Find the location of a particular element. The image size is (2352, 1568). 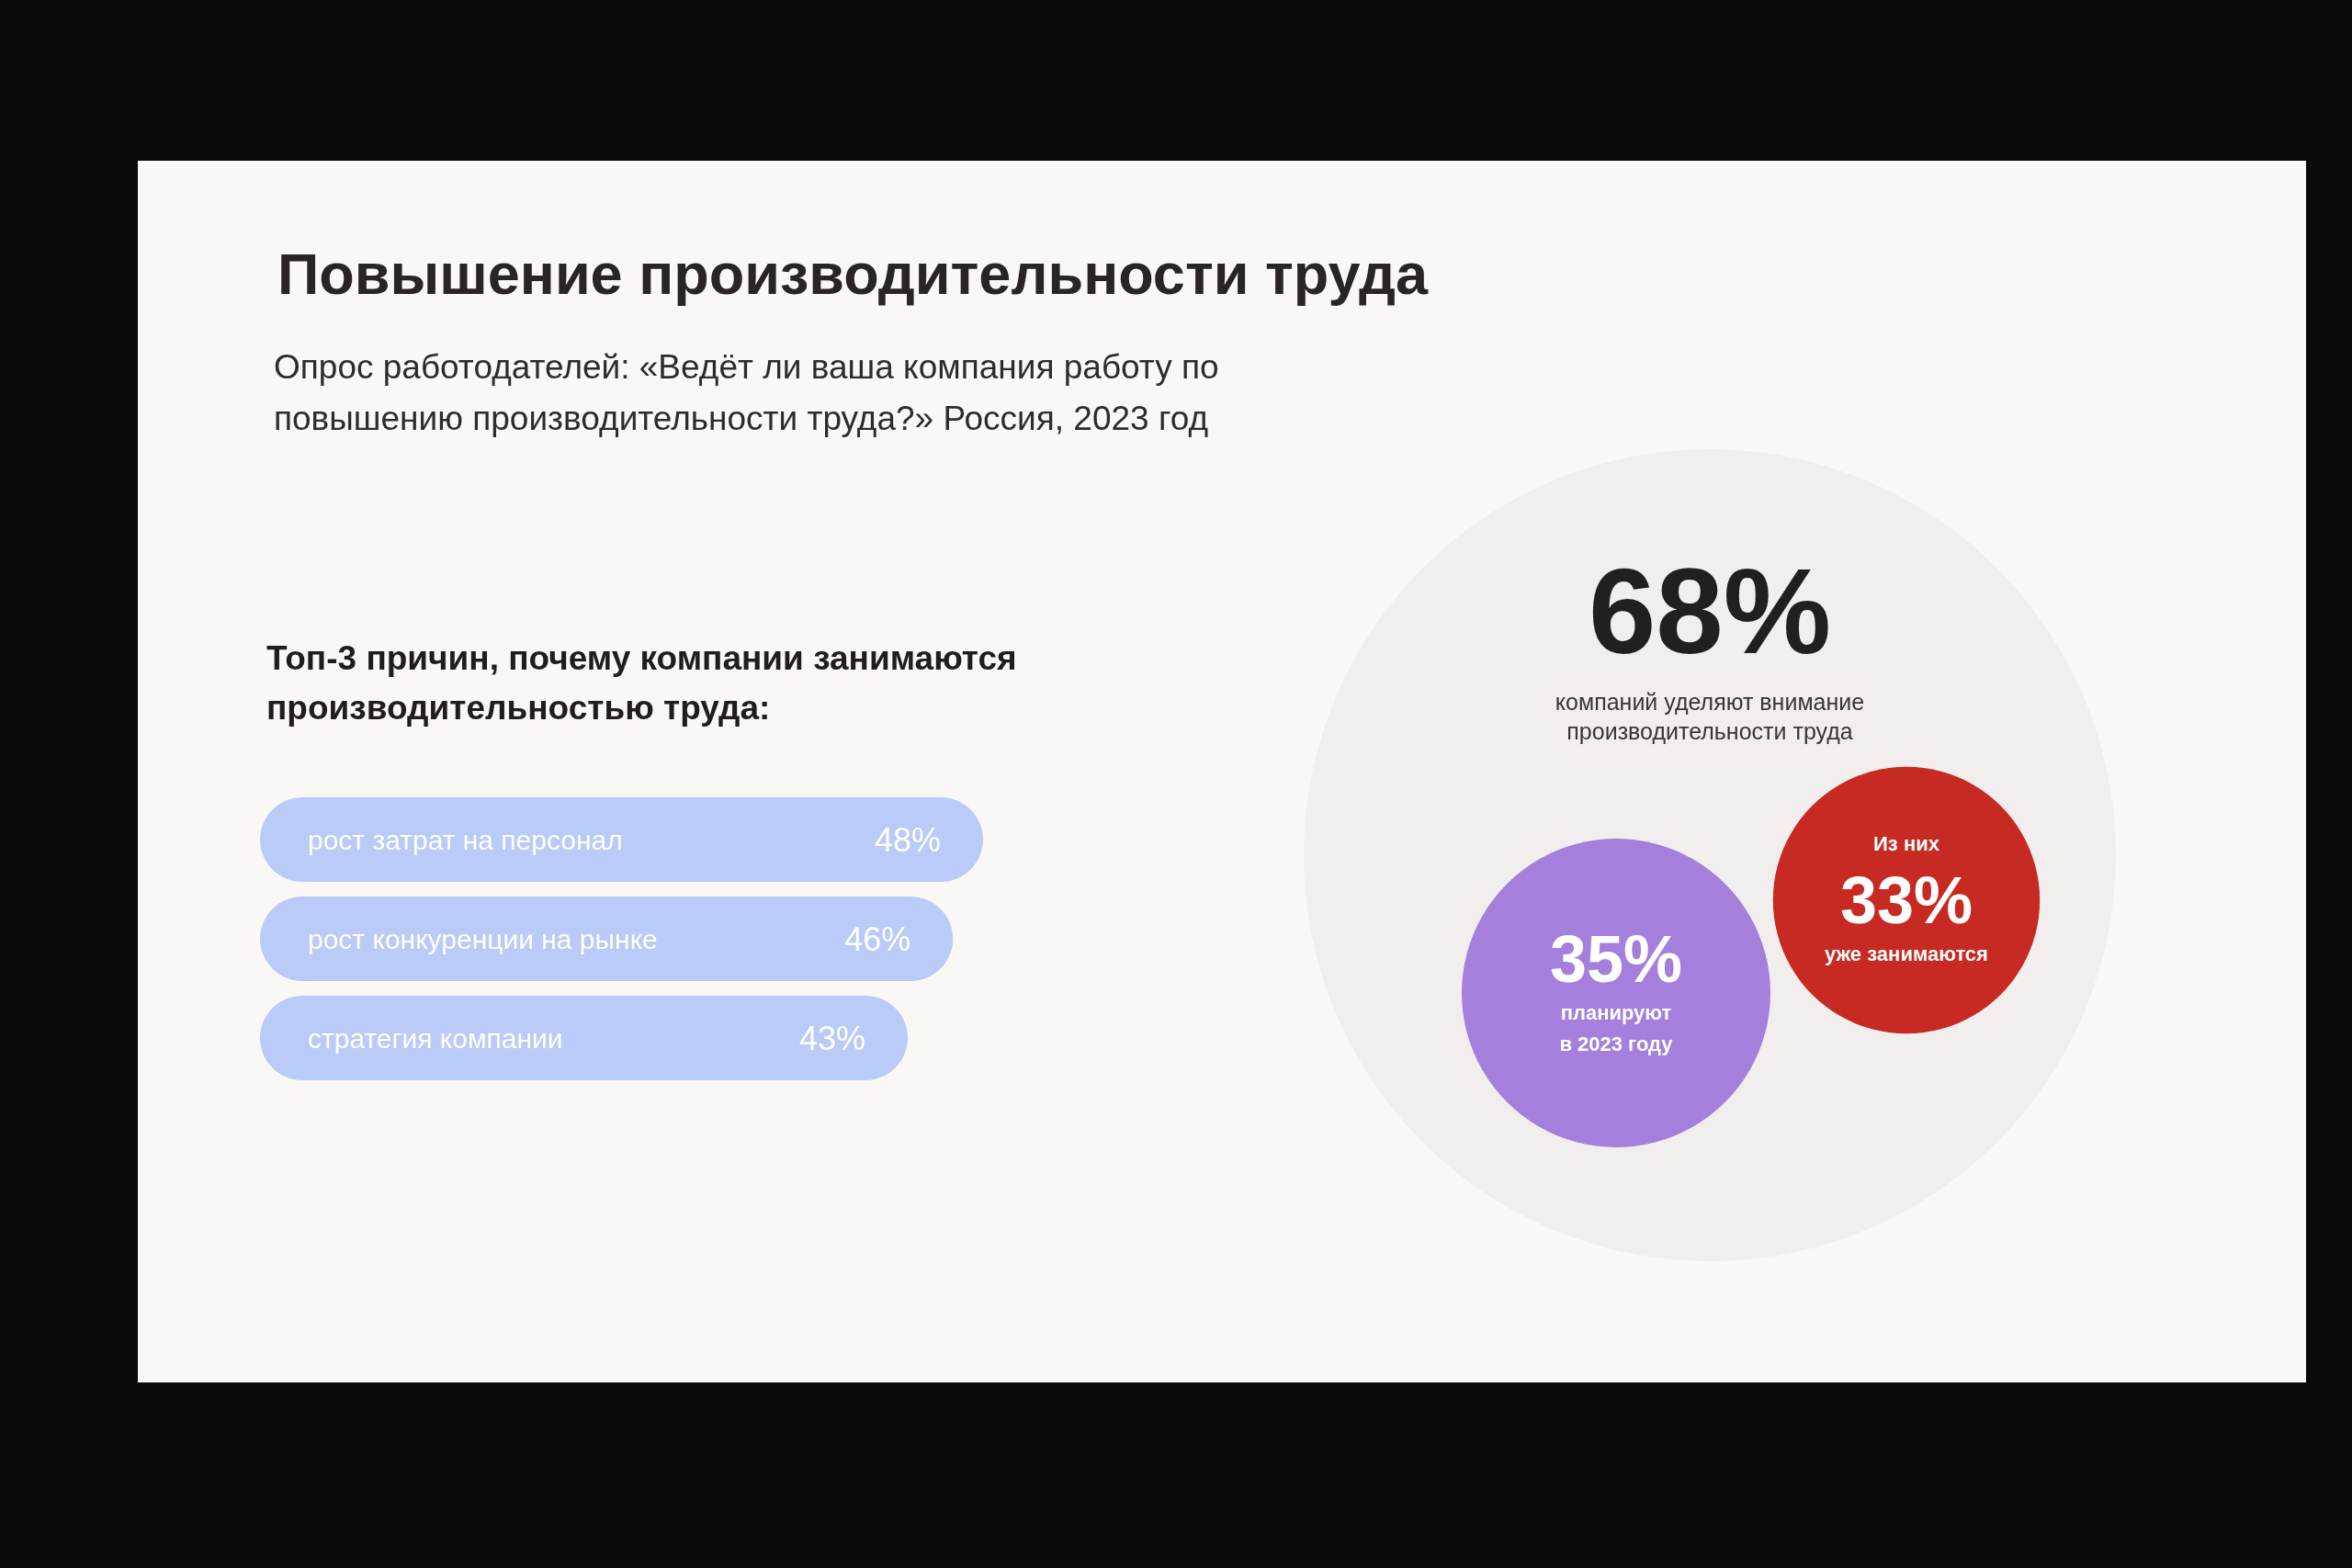

category-label: компаний уделяют внимание производительности труда is located at coordinates (1710, 717).